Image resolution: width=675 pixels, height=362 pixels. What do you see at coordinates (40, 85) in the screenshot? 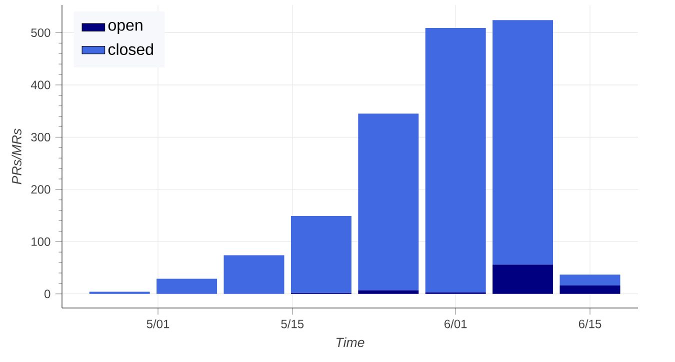
I see `y-tick-label: 400` at bounding box center [40, 85].